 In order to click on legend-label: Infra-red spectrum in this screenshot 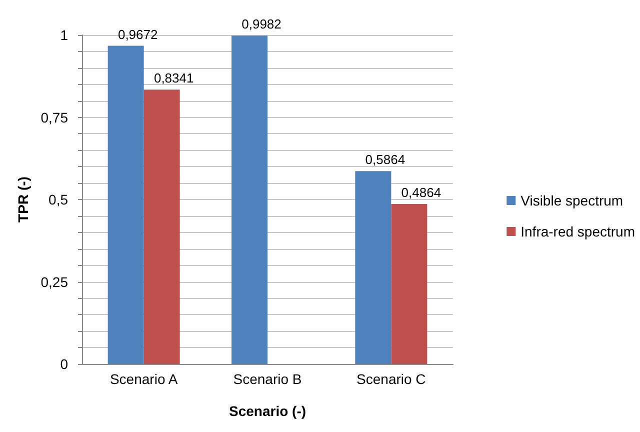, I will do `click(578, 232)`.